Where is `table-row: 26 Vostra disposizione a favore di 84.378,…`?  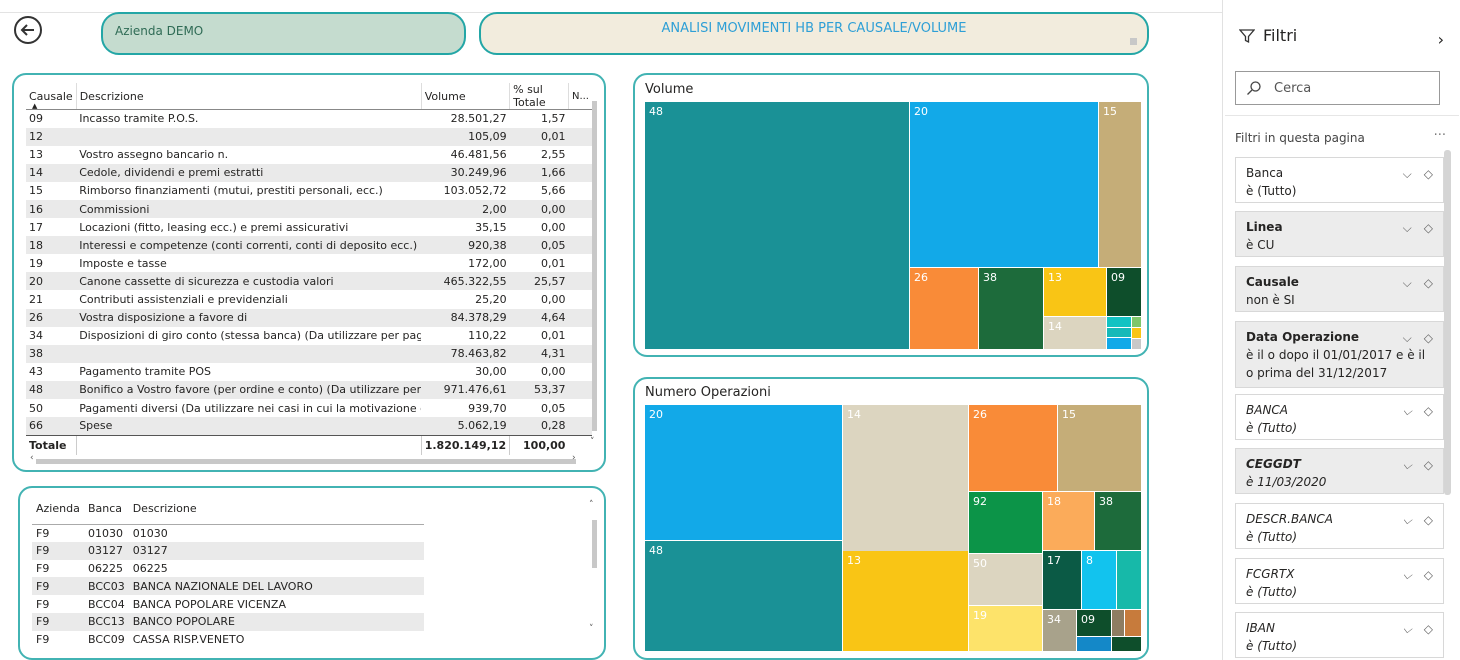 table-row: 26 Vostra disposizione a favore di 84.378,… is located at coordinates (309, 317).